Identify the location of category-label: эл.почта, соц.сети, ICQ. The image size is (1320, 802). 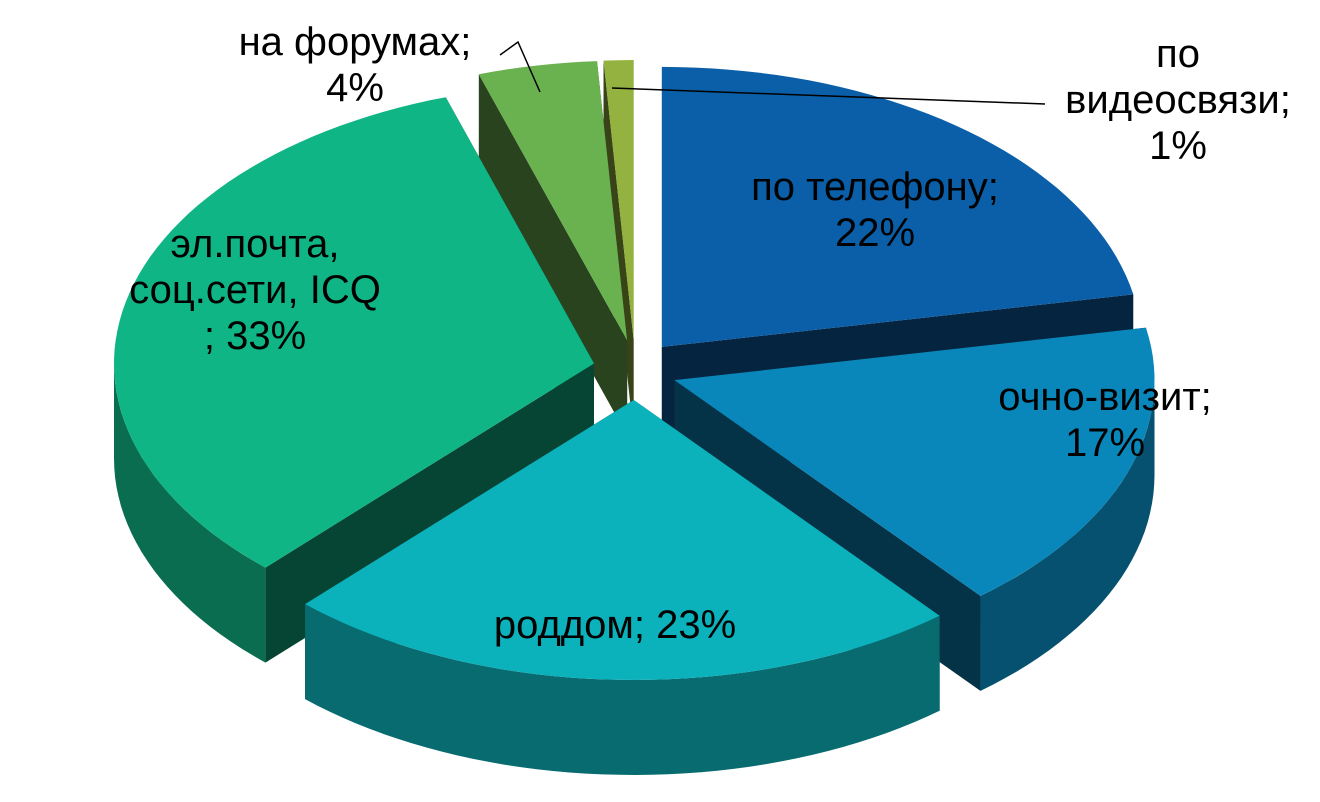
(255, 267).